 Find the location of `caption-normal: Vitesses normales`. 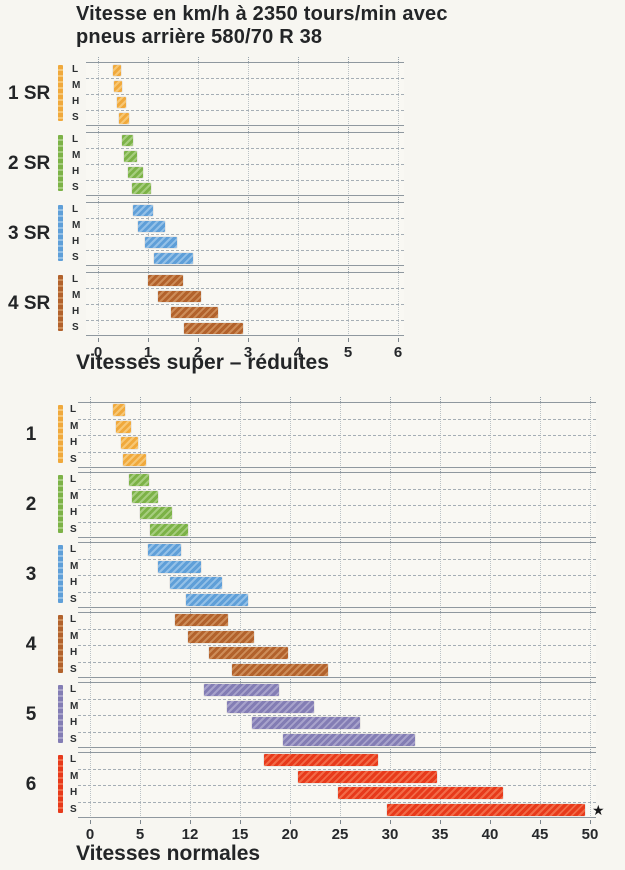

caption-normal: Vitesses normales is located at coordinates (168, 853).